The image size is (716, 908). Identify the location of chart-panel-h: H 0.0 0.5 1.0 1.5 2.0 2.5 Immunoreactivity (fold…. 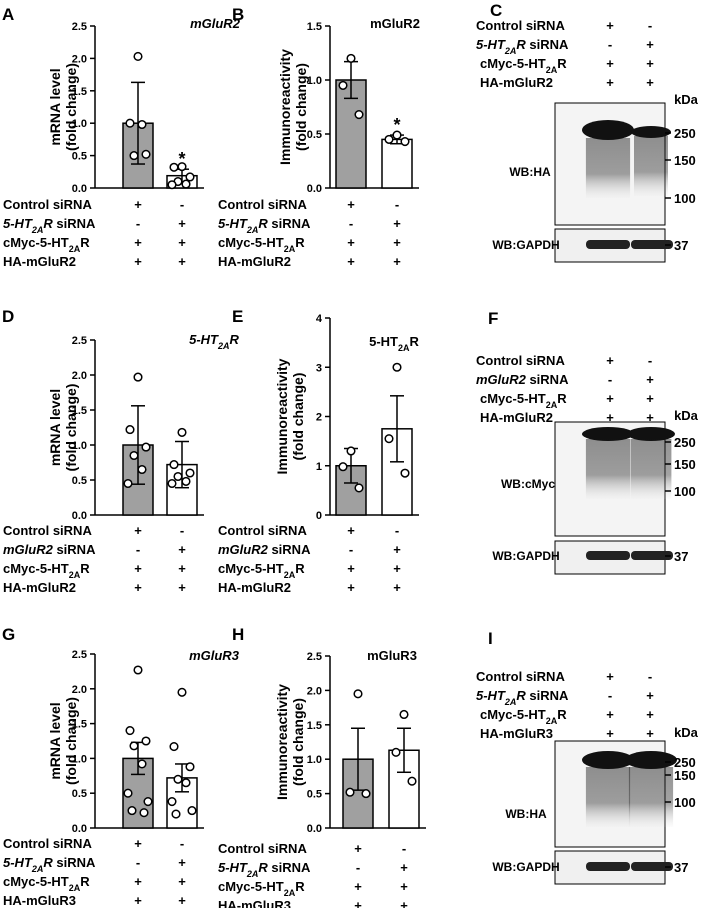
(322, 766).